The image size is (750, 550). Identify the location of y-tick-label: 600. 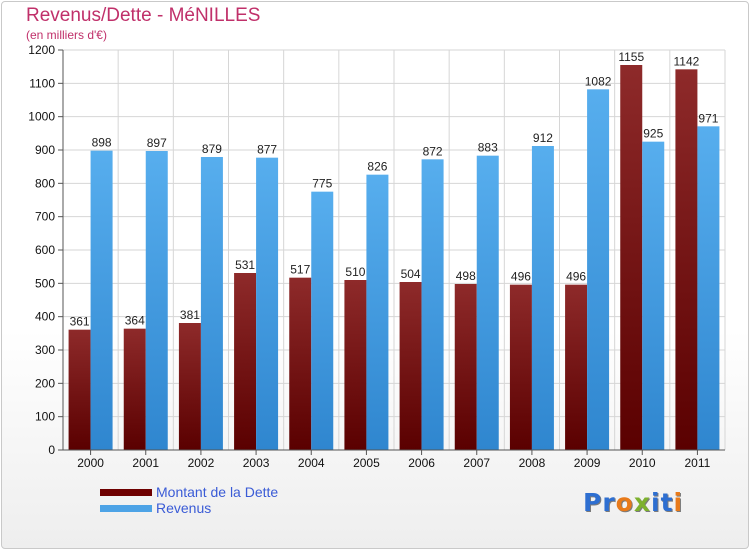
(45, 250).